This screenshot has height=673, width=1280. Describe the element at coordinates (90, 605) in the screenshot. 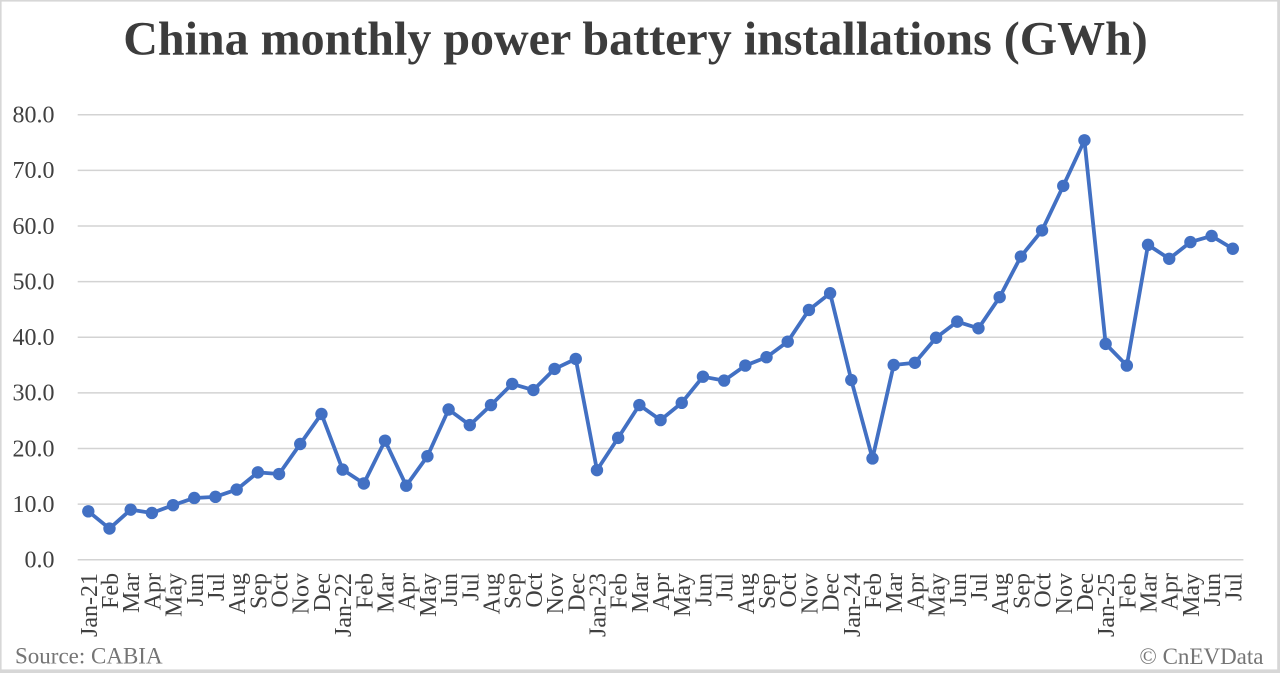

I see `svg-text: Jan-21` at that location.